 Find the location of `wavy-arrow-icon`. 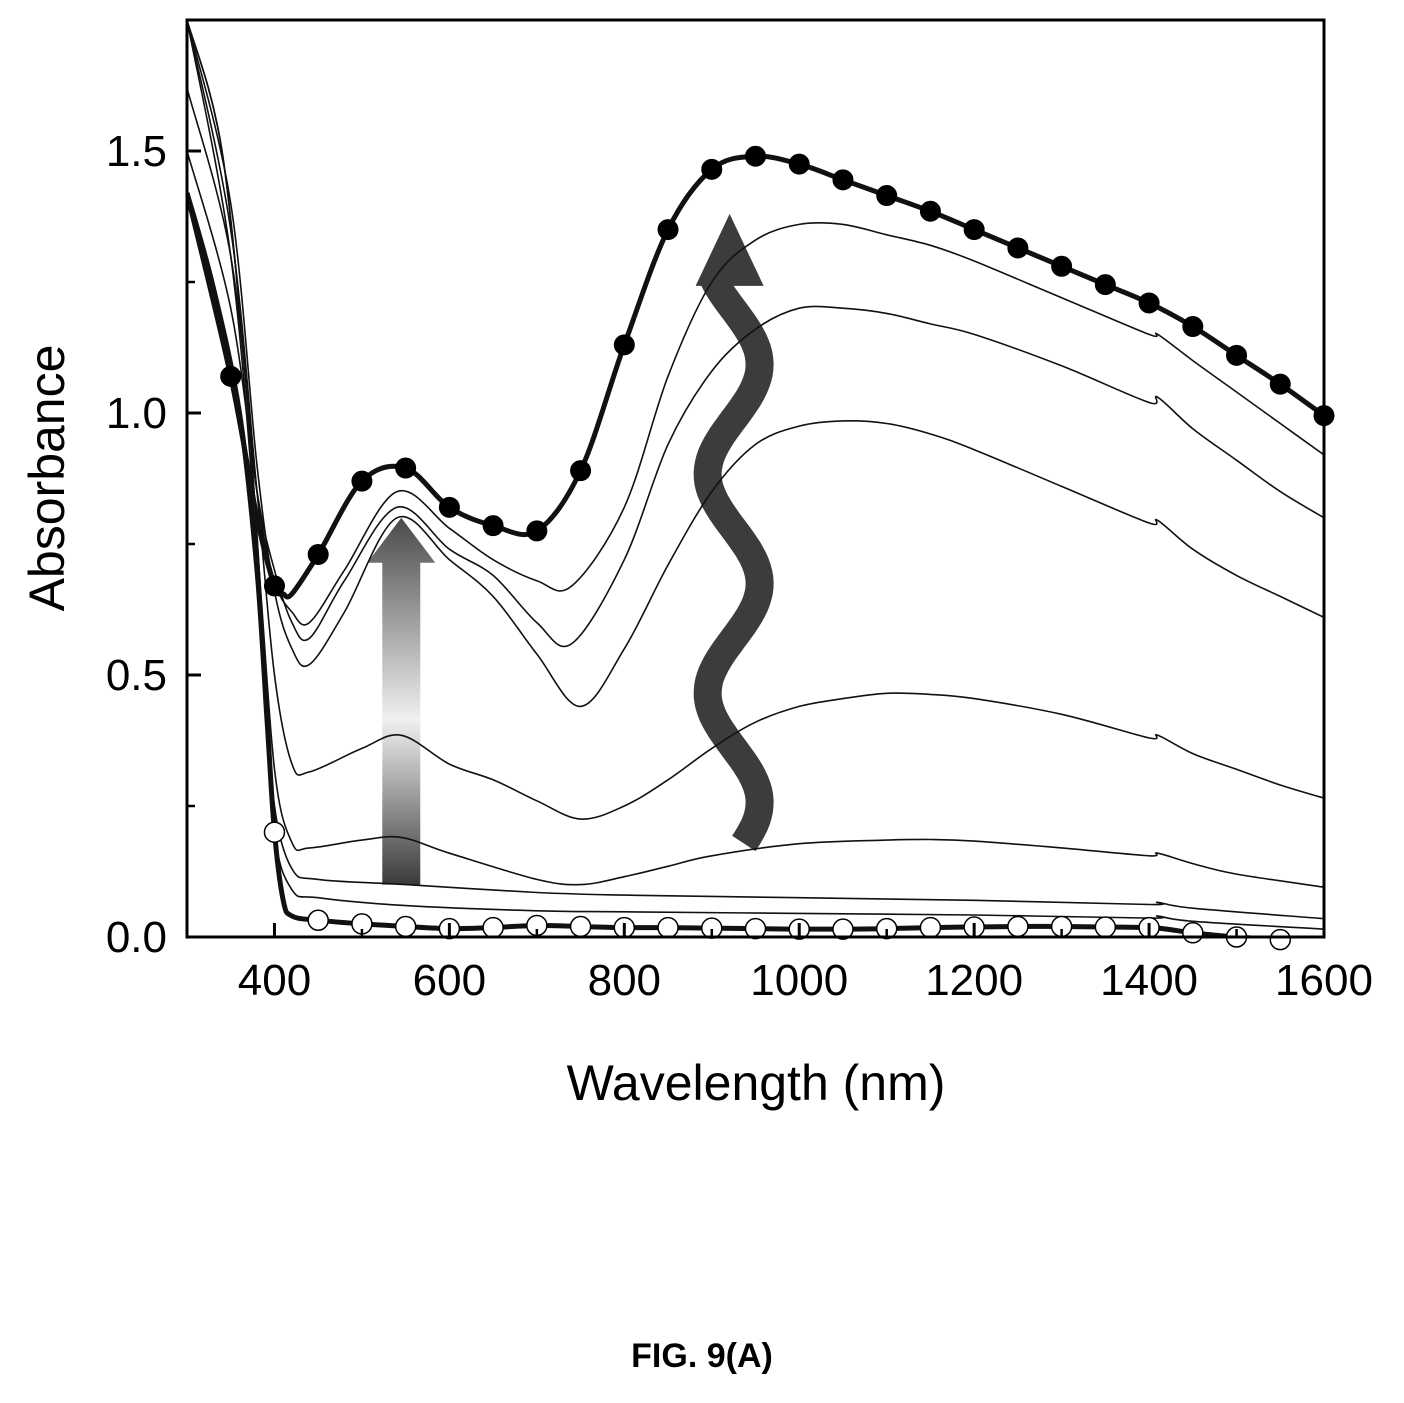

wavy-arrow-icon is located at coordinates (730, 250).